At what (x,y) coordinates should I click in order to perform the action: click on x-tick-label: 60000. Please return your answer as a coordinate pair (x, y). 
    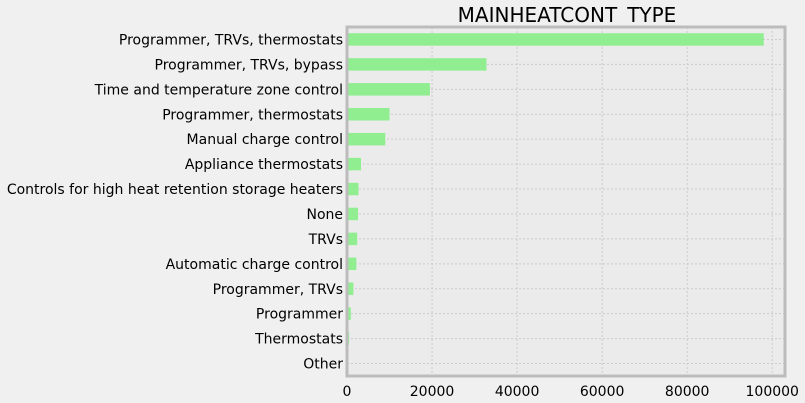
    Looking at the image, I should click on (602, 392).